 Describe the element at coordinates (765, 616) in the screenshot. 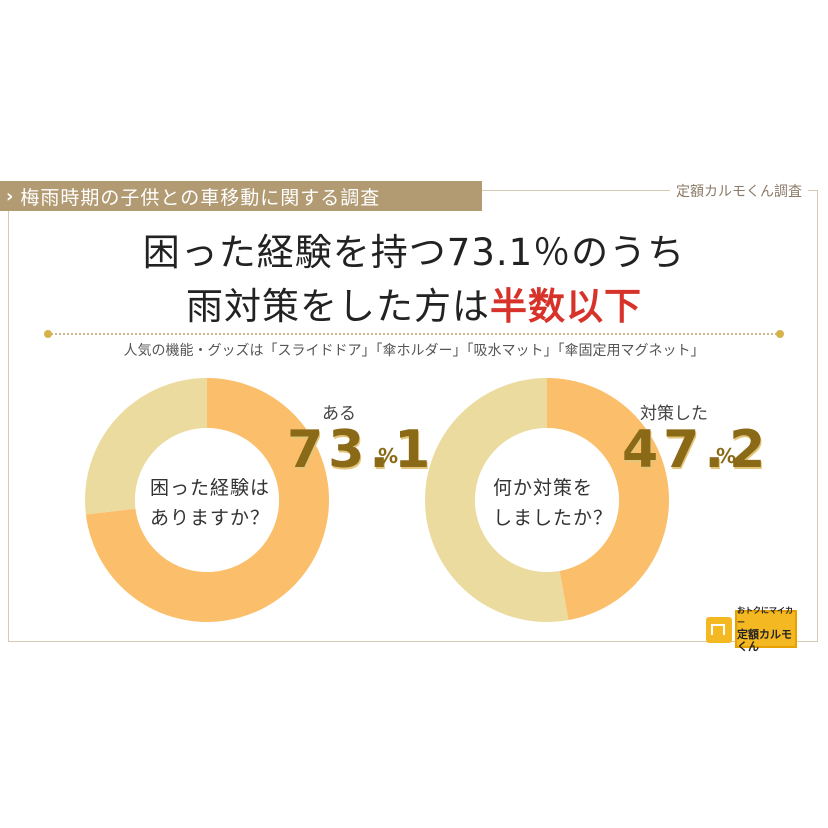

I see `logo-line1: おトクにマイカー` at that location.